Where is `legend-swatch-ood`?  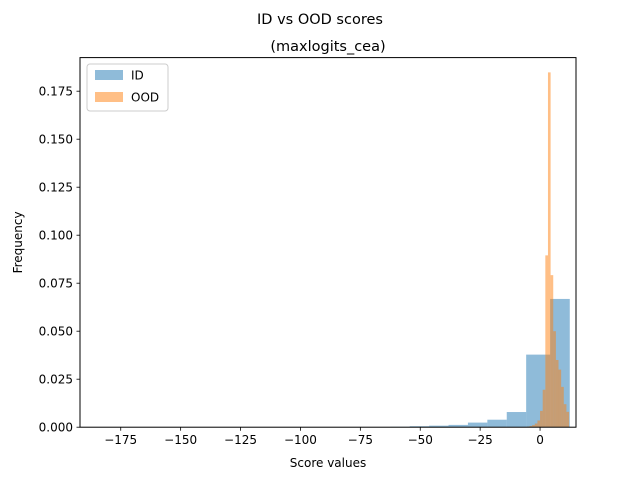 legend-swatch-ood is located at coordinates (109, 97).